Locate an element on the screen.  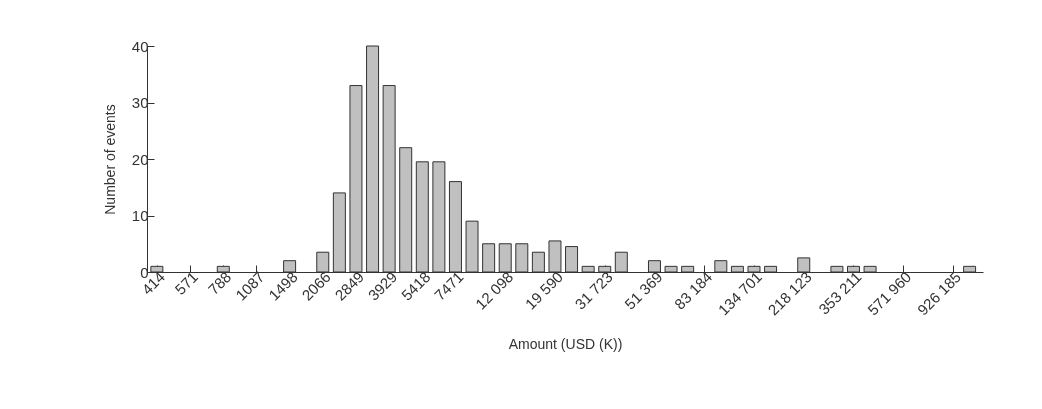
x-tick-label: 83 184 is located at coordinates (693, 290).